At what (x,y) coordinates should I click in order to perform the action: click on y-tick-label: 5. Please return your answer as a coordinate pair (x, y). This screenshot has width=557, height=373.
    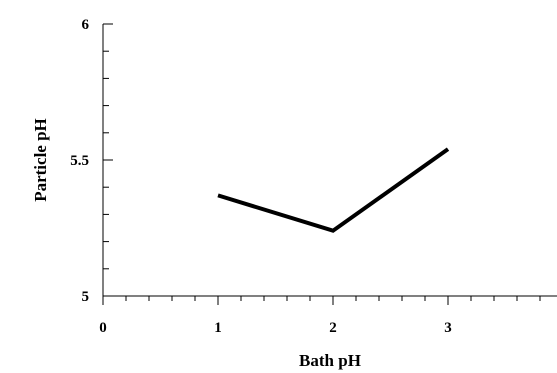
    Looking at the image, I should click on (86, 297).